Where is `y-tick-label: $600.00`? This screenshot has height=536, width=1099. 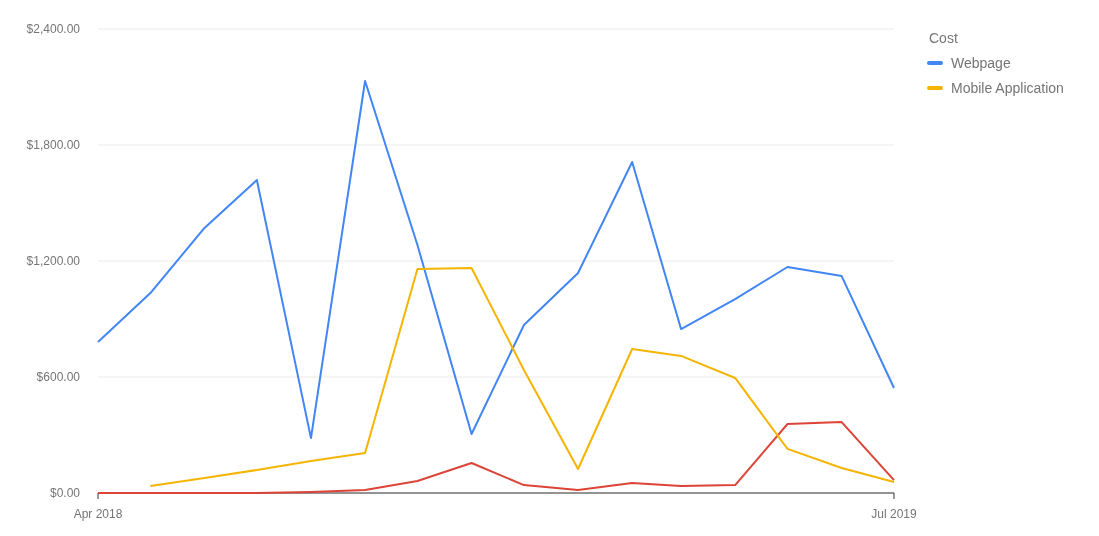 y-tick-label: $600.00 is located at coordinates (58, 377).